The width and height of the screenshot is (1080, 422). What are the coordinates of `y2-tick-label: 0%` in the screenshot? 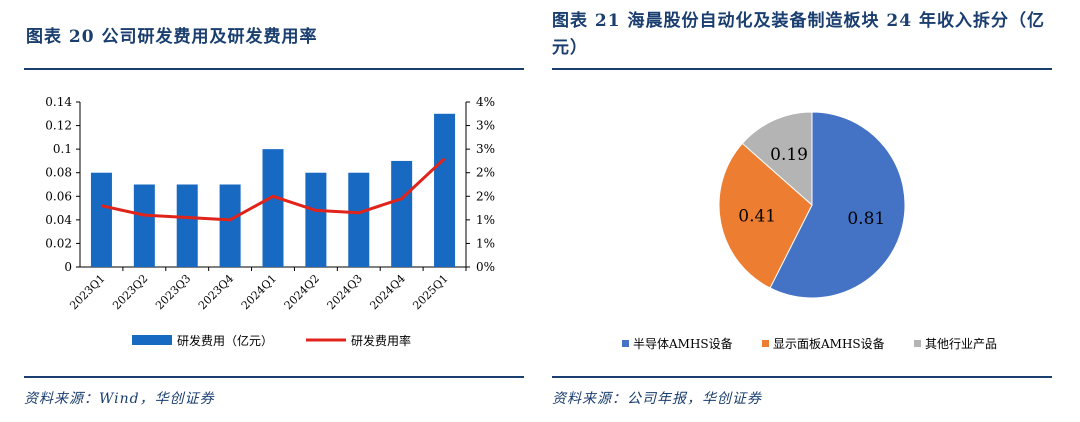 It's located at (485, 267).